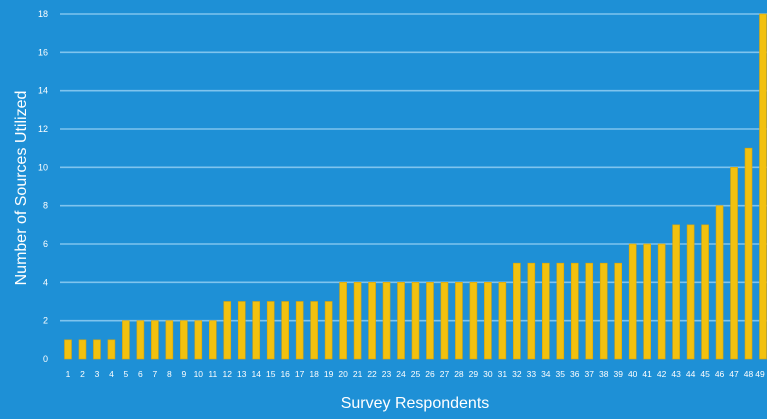  I want to click on y-tick-label: 4, so click(45, 282).